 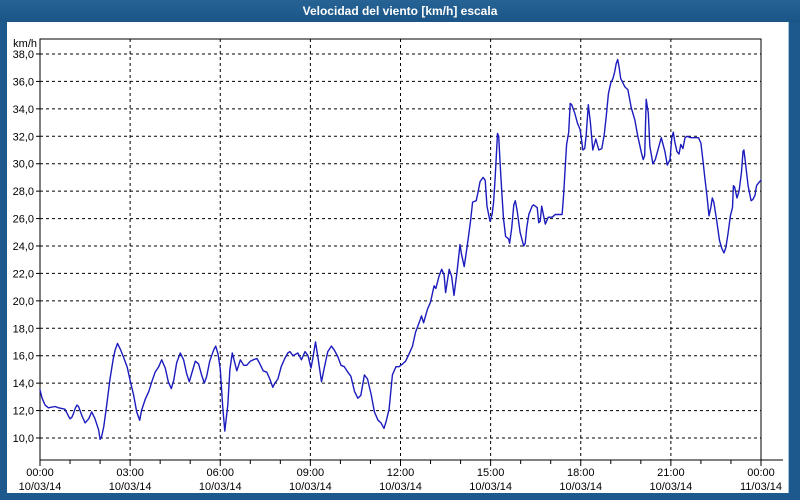 I want to click on ytick-label-28: 28,0, so click(x=23, y=192).